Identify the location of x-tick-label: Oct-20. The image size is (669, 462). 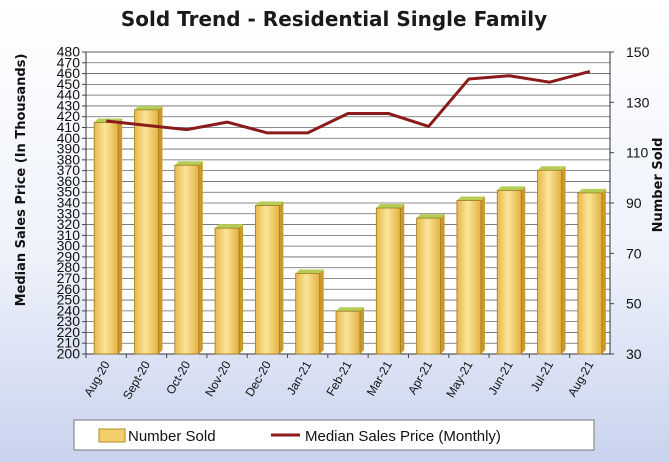
(178, 377).